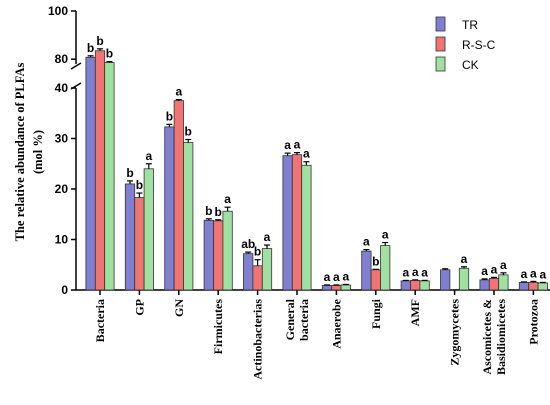  I want to click on legend-label: R-S-C, so click(479, 45).